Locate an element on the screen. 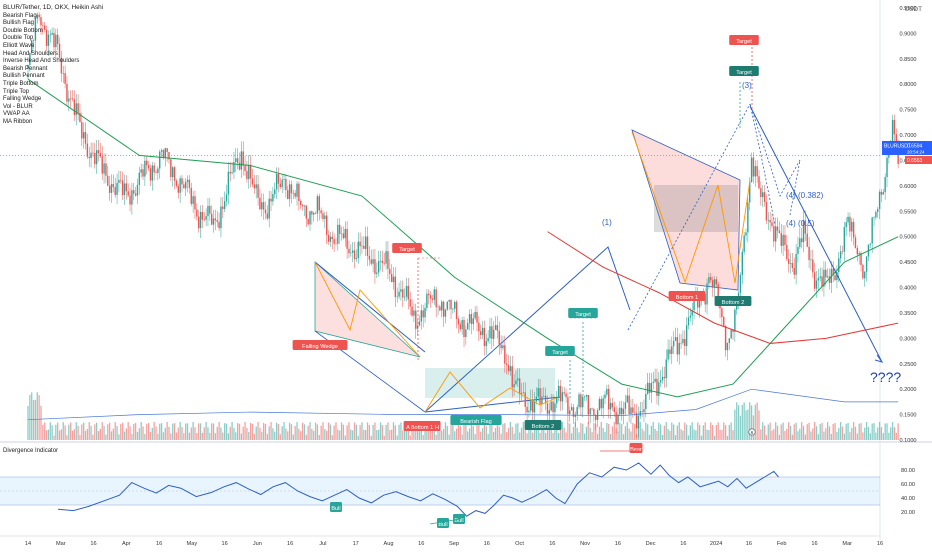  target-aug-label-bg is located at coordinates (407, 248).